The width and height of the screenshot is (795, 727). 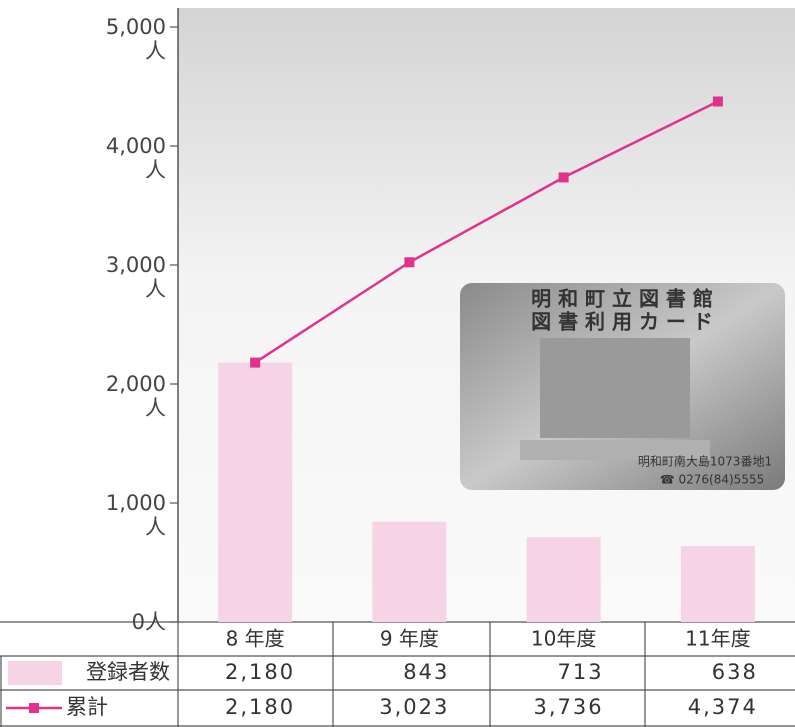 I want to click on table-background, so click(x=397, y=674).